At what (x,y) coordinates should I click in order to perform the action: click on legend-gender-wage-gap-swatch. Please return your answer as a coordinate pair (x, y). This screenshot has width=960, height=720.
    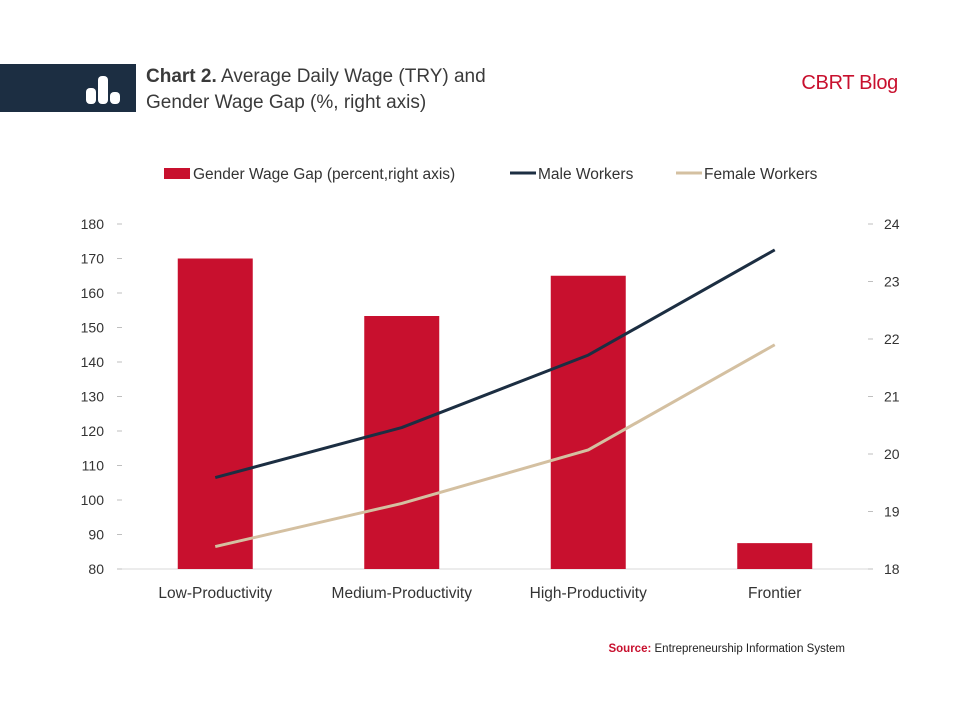
    Looking at the image, I should click on (177, 173).